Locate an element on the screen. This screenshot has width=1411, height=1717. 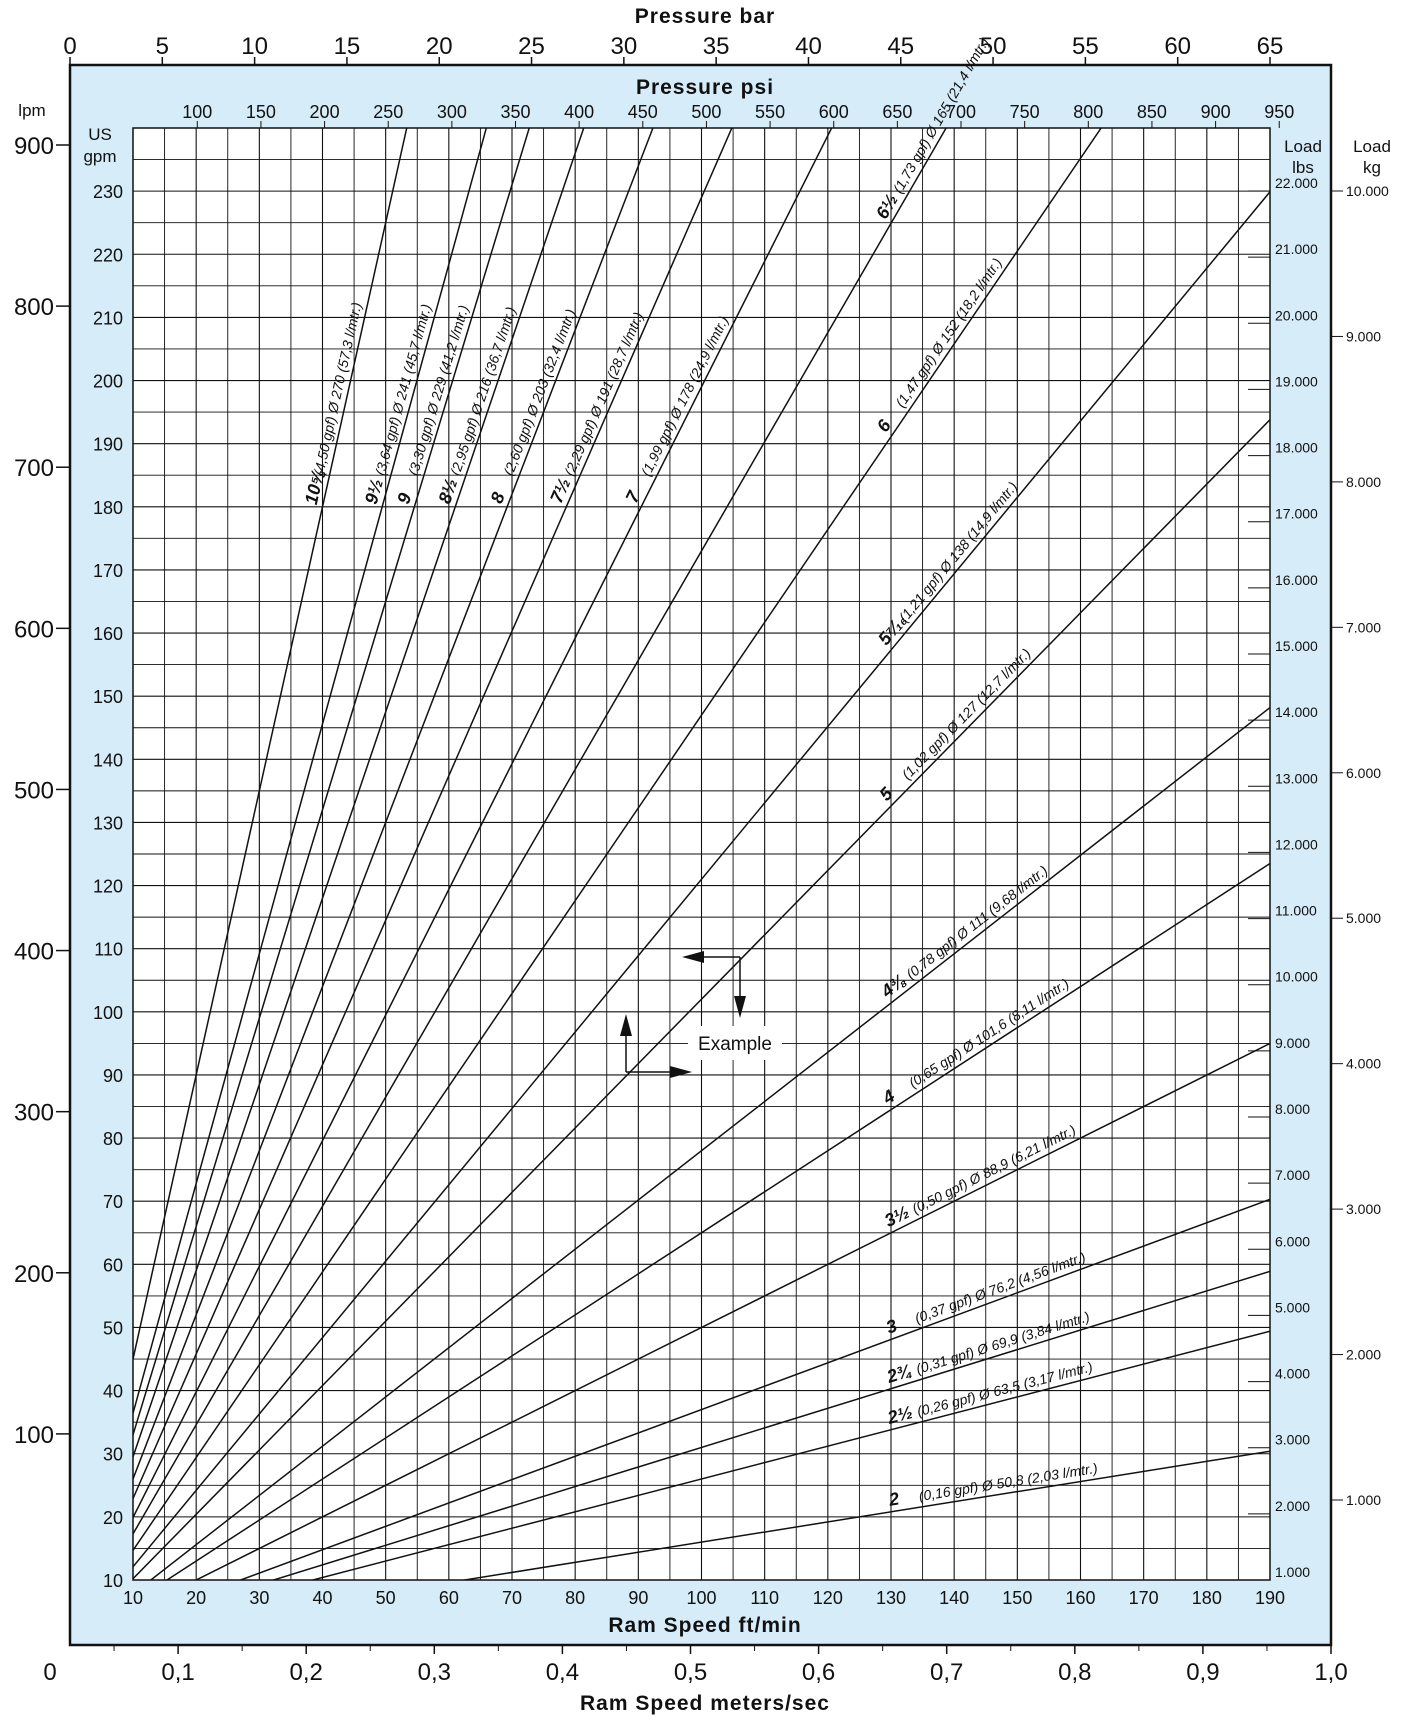
bar-tick-label: 40 is located at coordinates (808, 46).